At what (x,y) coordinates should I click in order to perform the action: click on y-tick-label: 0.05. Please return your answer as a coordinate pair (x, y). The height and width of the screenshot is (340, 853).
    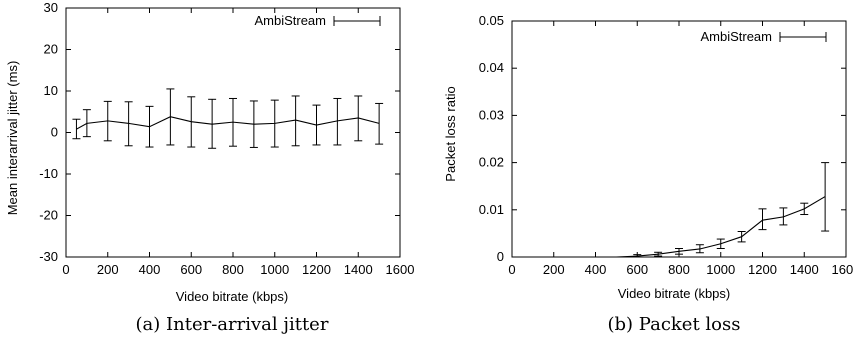
    Looking at the image, I should click on (491, 20).